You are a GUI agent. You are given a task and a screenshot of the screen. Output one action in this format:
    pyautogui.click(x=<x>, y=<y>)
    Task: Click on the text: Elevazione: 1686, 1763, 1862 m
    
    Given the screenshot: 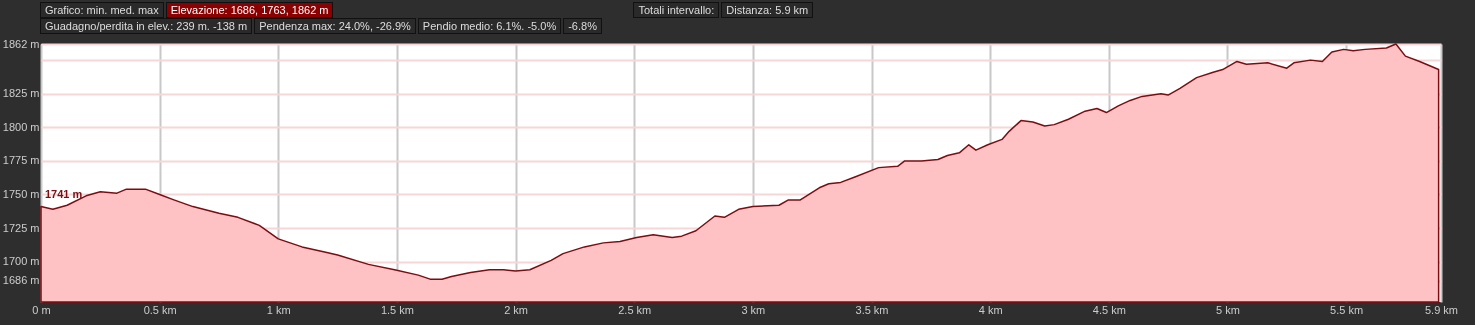 What is the action you would take?
    pyautogui.click(x=249, y=10)
    